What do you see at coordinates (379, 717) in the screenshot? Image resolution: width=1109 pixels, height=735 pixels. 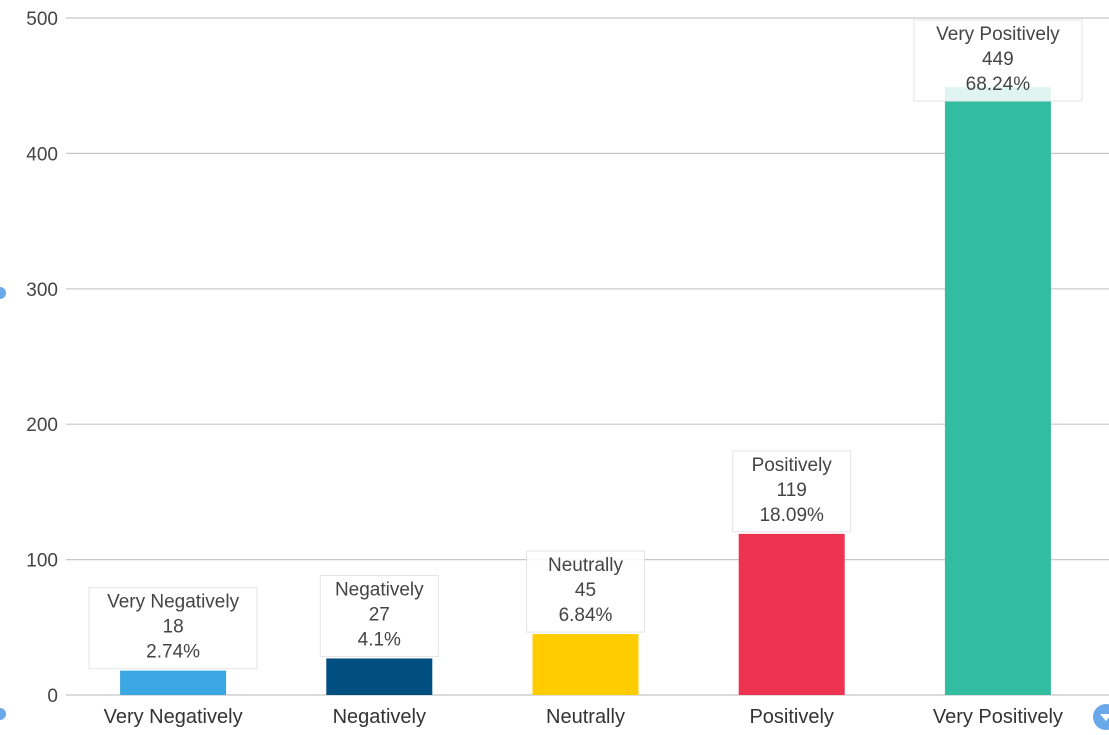 I see `x-tick-label: Negatively` at bounding box center [379, 717].